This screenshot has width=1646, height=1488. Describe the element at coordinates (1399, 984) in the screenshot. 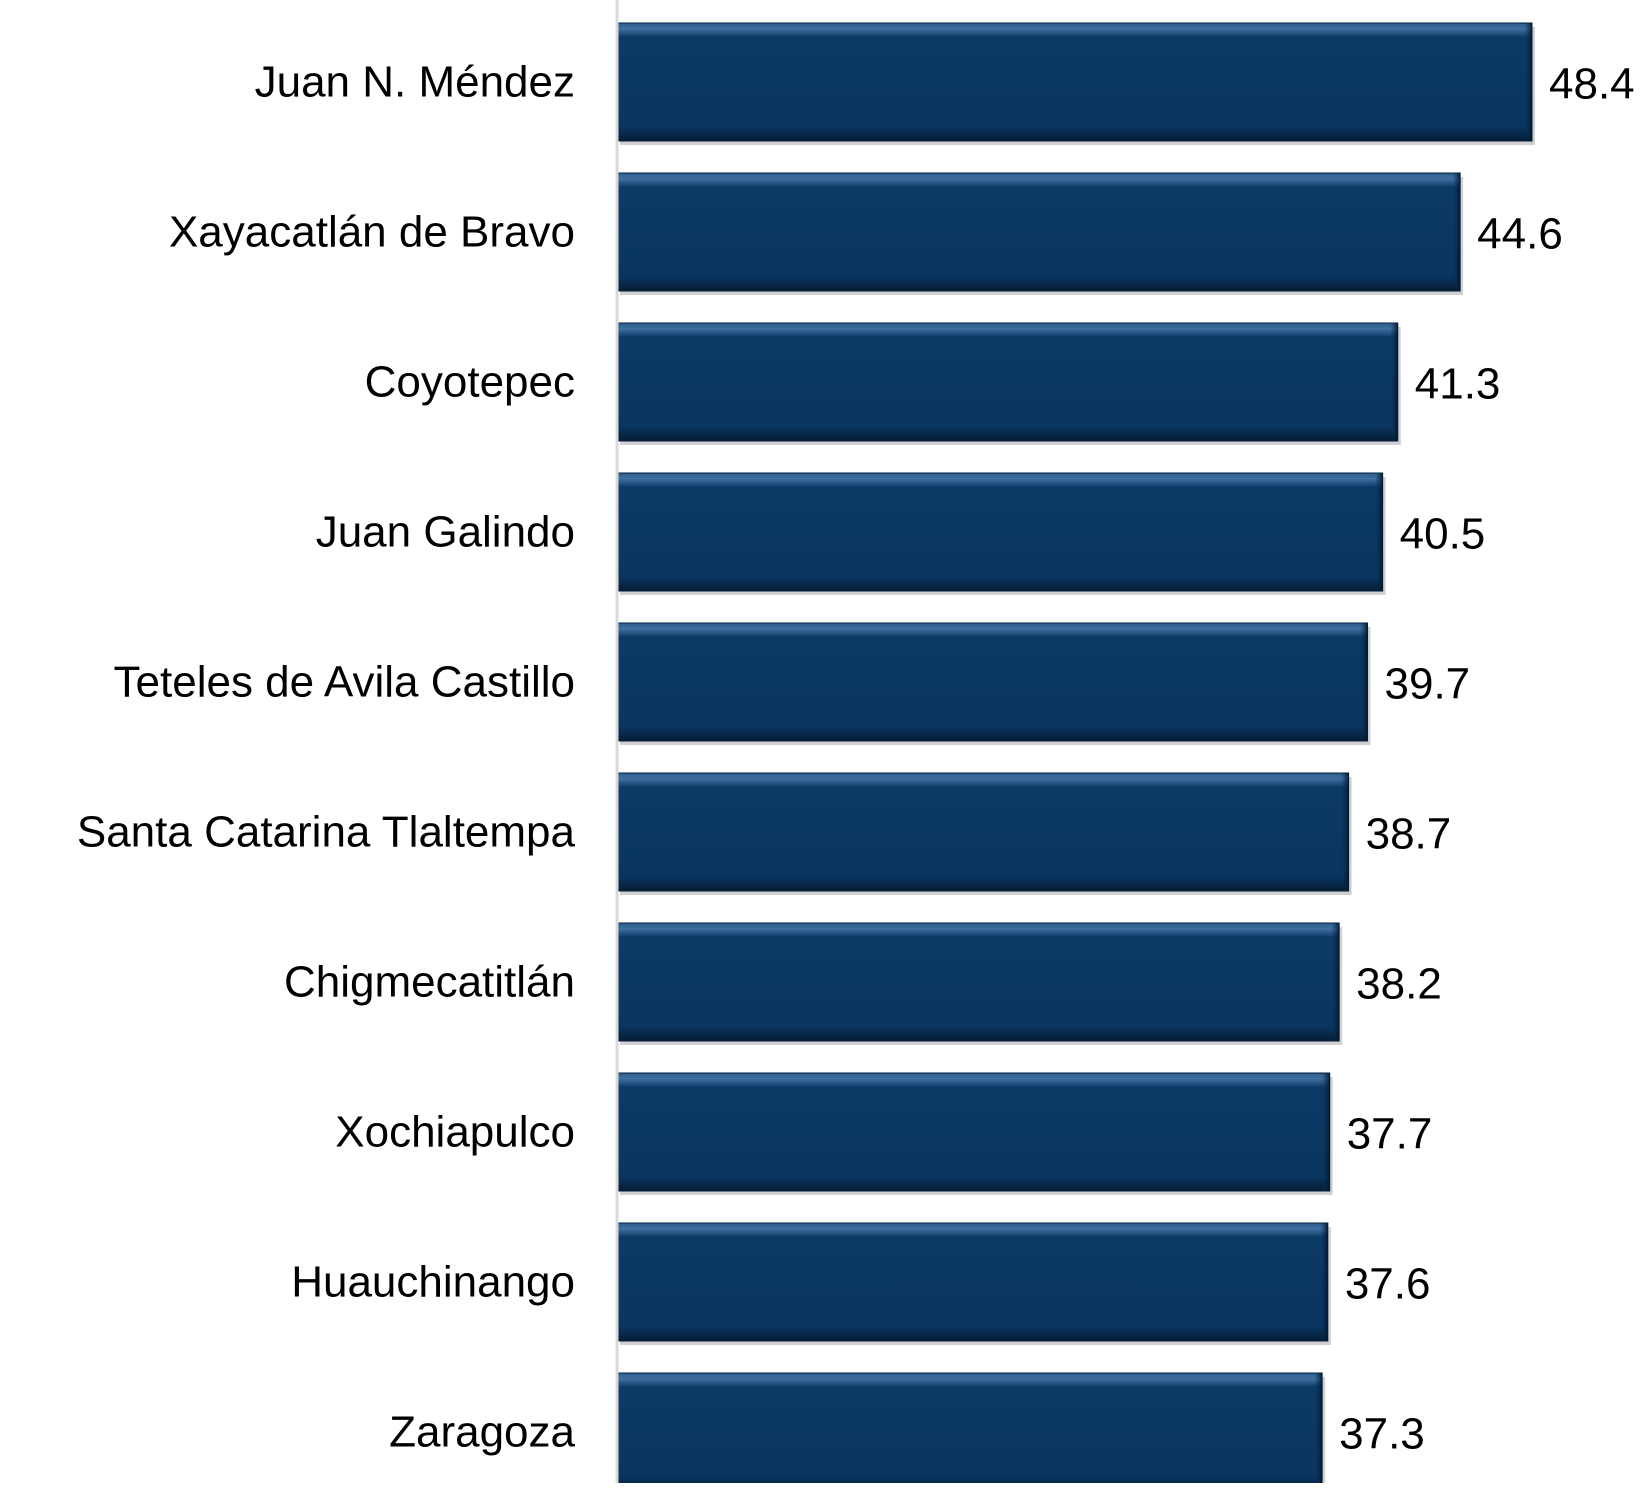

I see `value-label: 38.2` at that location.